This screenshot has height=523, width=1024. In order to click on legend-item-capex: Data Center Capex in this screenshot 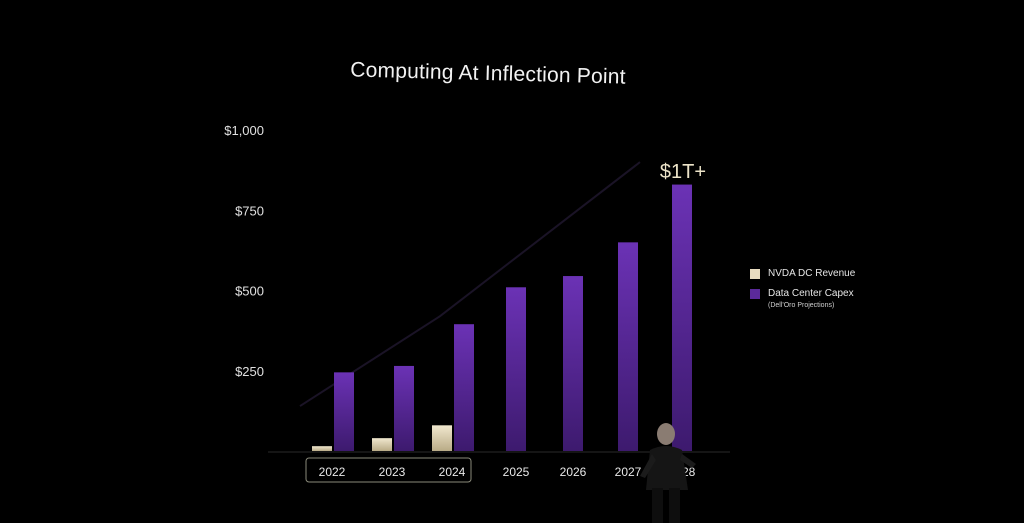, I will do `click(802, 293)`.